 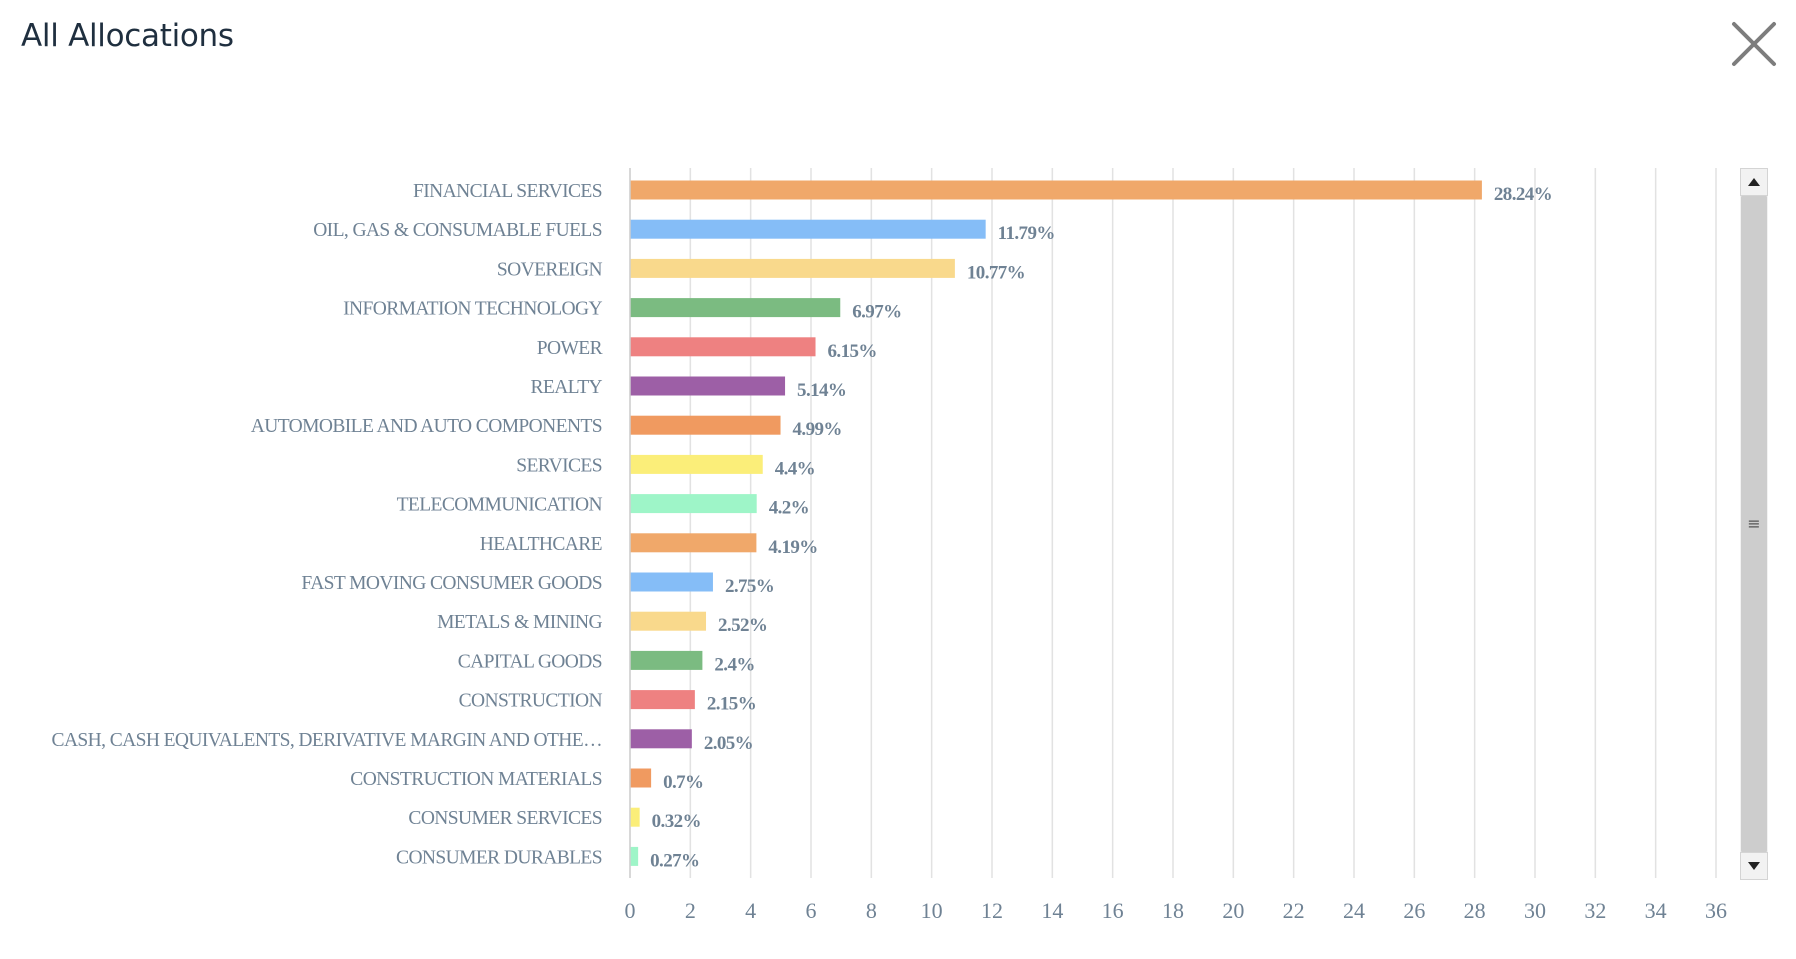 I want to click on value-label: 4.99%, so click(x=817, y=429).